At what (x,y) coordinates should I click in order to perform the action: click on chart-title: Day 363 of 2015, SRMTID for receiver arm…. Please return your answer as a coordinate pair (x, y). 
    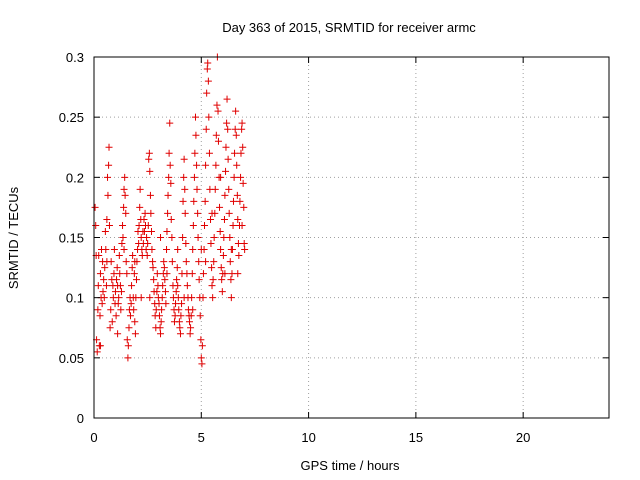
    Looking at the image, I should click on (349, 27).